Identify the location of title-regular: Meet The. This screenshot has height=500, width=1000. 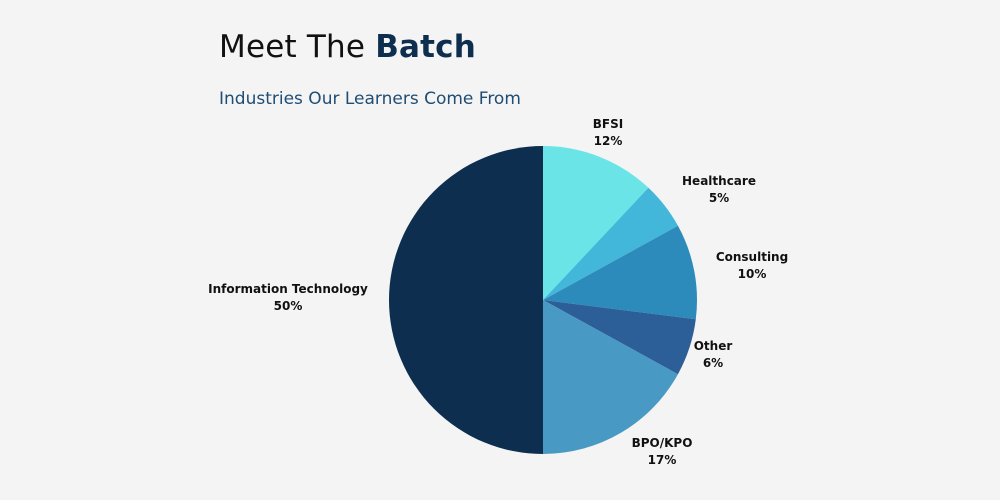
(292, 47).